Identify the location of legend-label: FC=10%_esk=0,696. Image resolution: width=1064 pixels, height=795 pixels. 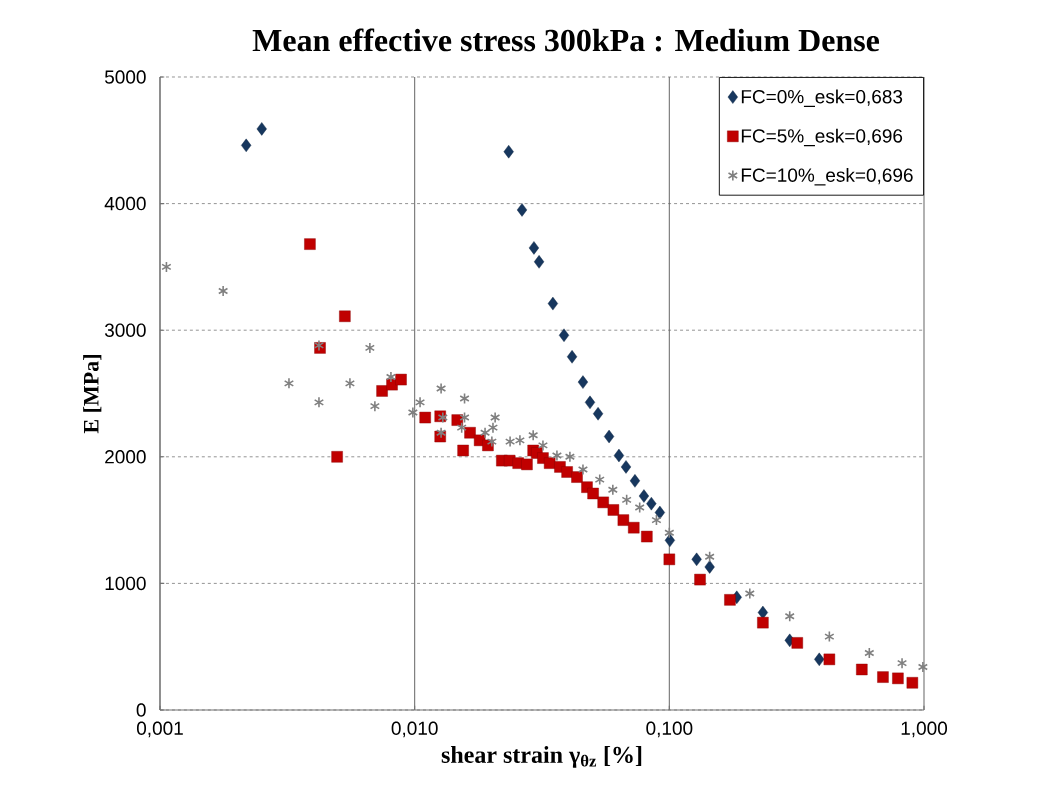
(827, 176).